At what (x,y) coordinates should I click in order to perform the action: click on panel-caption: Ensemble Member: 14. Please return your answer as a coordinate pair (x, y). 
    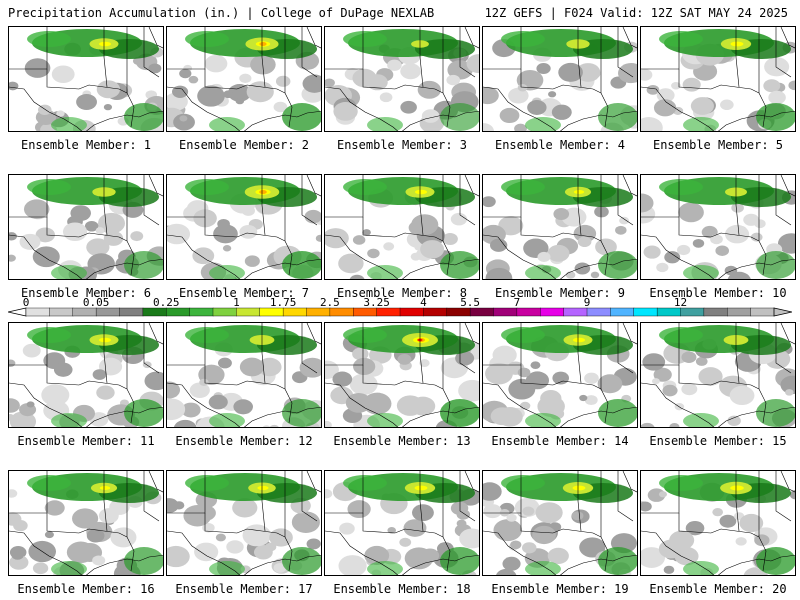
    Looking at the image, I should click on (560, 441).